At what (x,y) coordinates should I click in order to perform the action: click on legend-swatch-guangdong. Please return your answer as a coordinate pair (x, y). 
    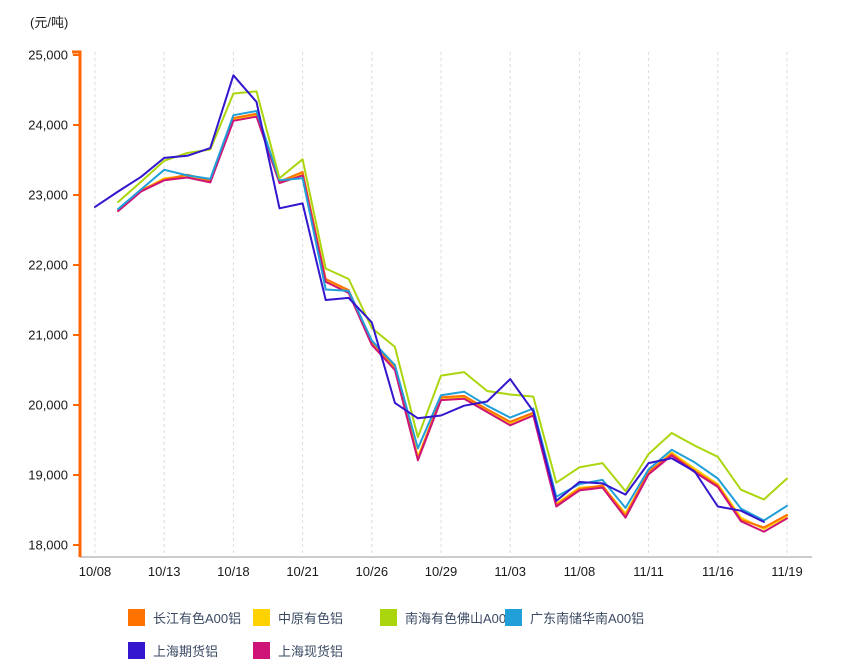
    Looking at the image, I should click on (513, 617).